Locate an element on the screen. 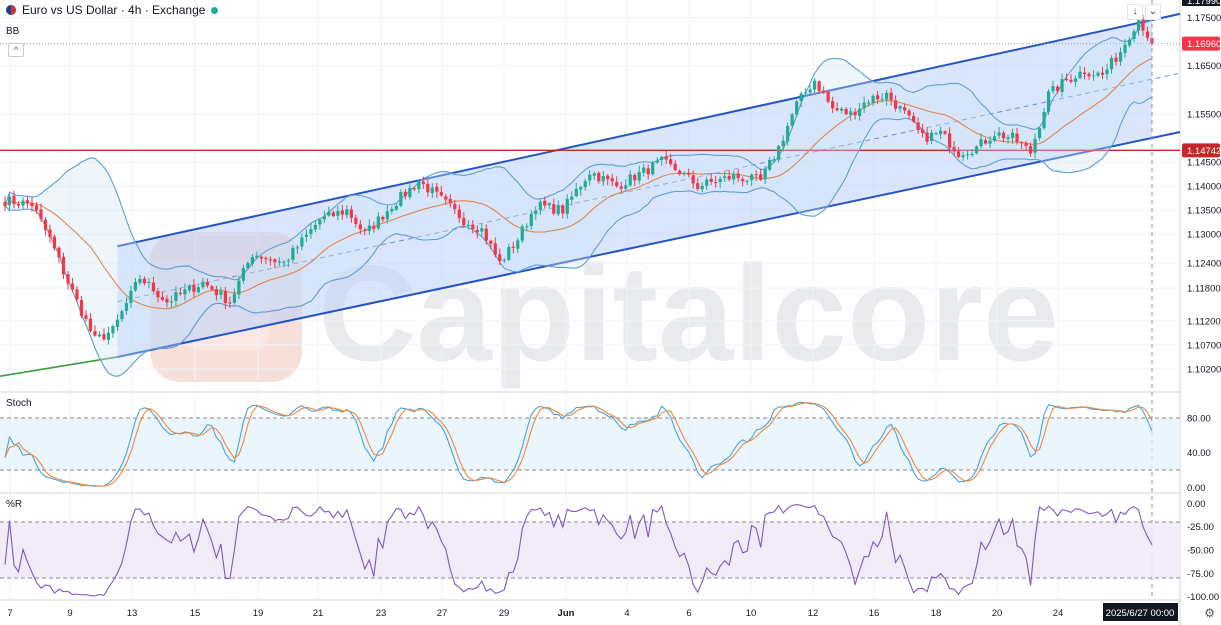 The image size is (1221, 625). collapse-pane-icon: ⌄ is located at coordinates (1153, 12).